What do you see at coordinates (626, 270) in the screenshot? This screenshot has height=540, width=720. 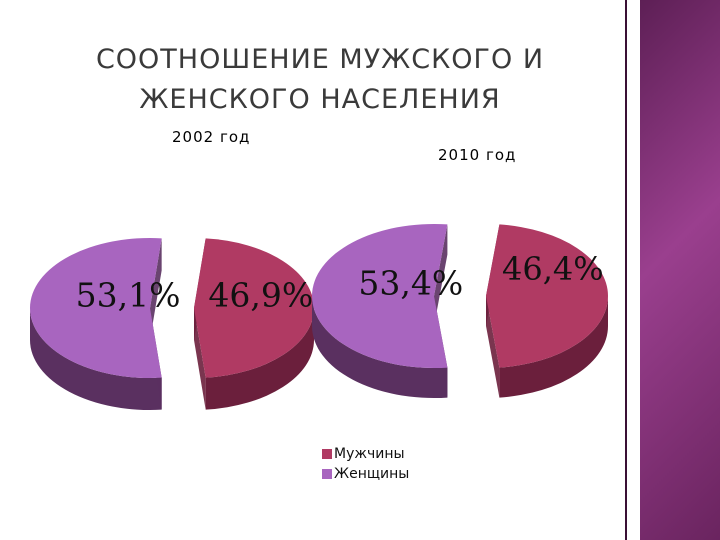 I see `side-divider` at bounding box center [626, 270].